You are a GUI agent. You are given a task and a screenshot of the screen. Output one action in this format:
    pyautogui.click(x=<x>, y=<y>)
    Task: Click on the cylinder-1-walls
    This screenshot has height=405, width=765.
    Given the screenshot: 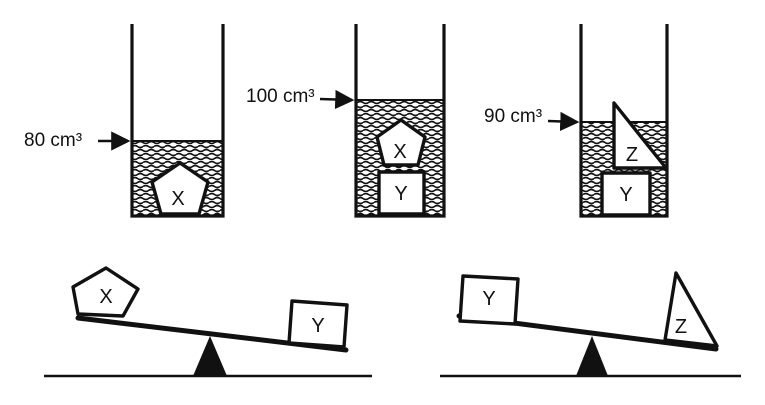 What is the action you would take?
    pyautogui.click(x=177, y=121)
    